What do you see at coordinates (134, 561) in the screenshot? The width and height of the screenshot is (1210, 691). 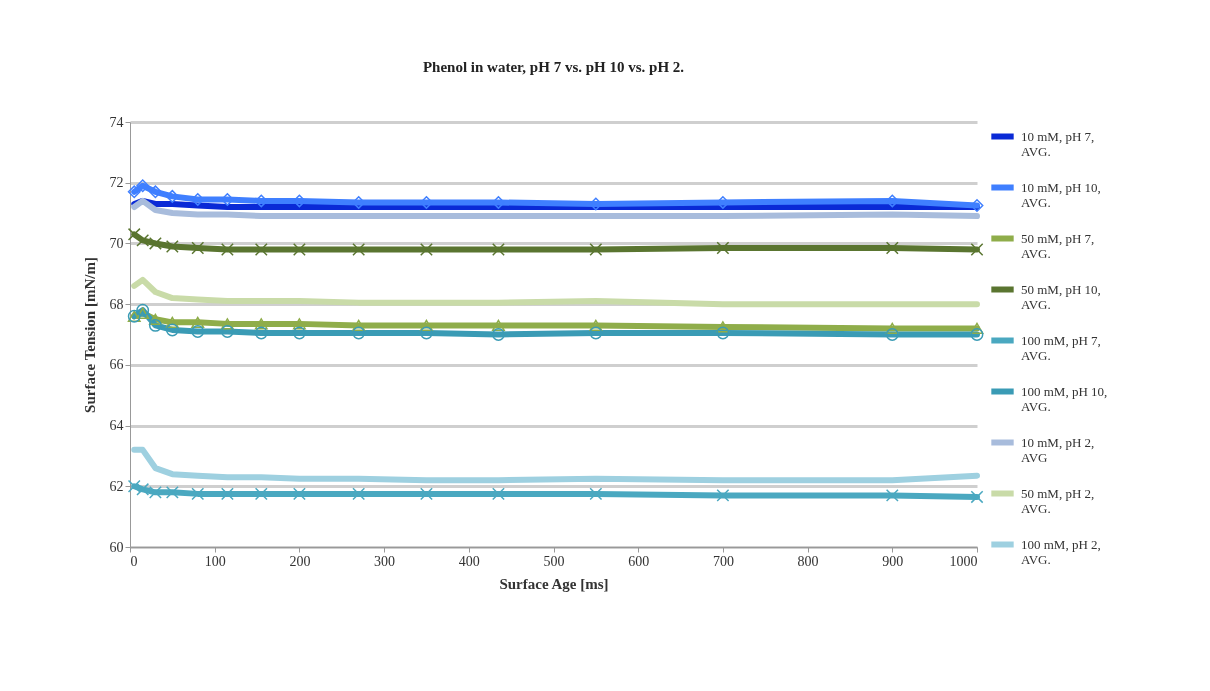 I see `x-tick-label: 0` at bounding box center [134, 561].